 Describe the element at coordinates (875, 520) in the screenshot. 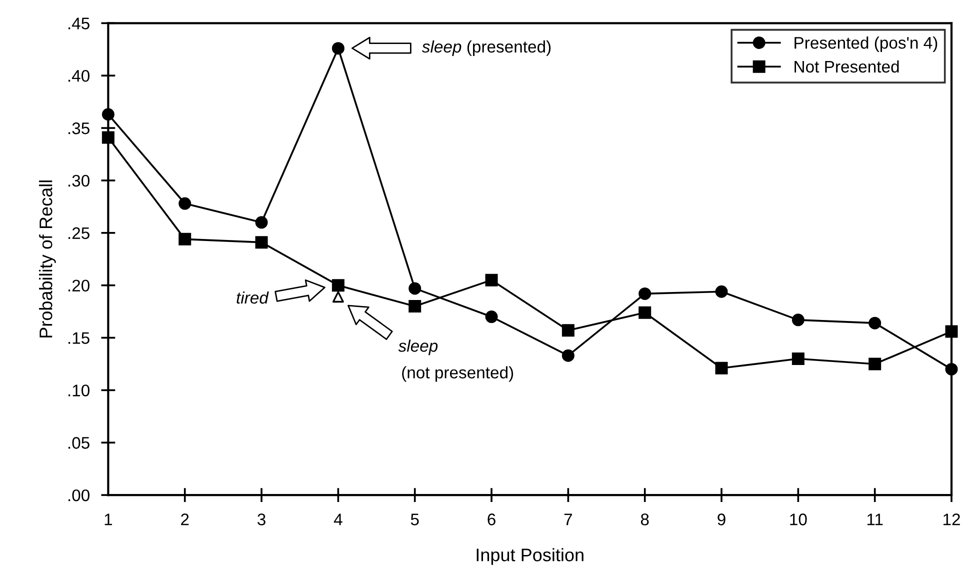

I see `x-tick-label: 11` at that location.